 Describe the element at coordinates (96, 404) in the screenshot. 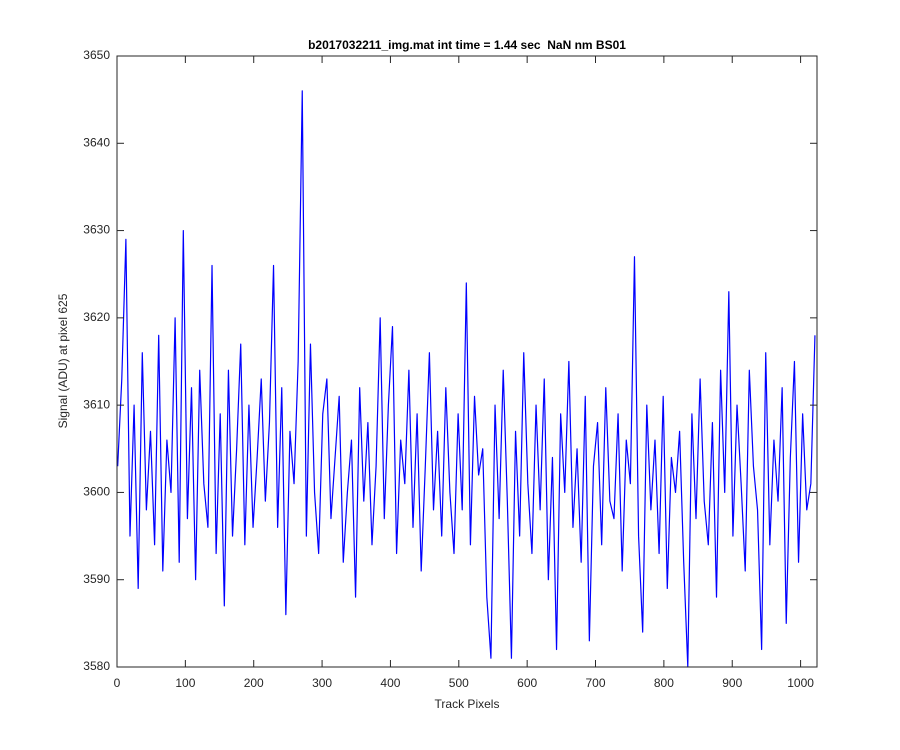

I see `y-tick-label: 3610` at that location.